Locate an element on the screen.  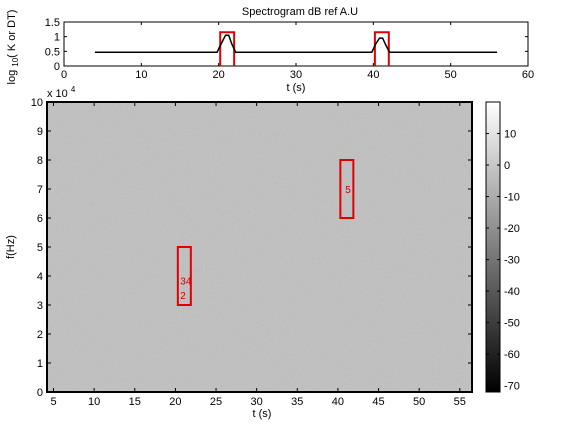
top-plot-frame is located at coordinates (296, 44).